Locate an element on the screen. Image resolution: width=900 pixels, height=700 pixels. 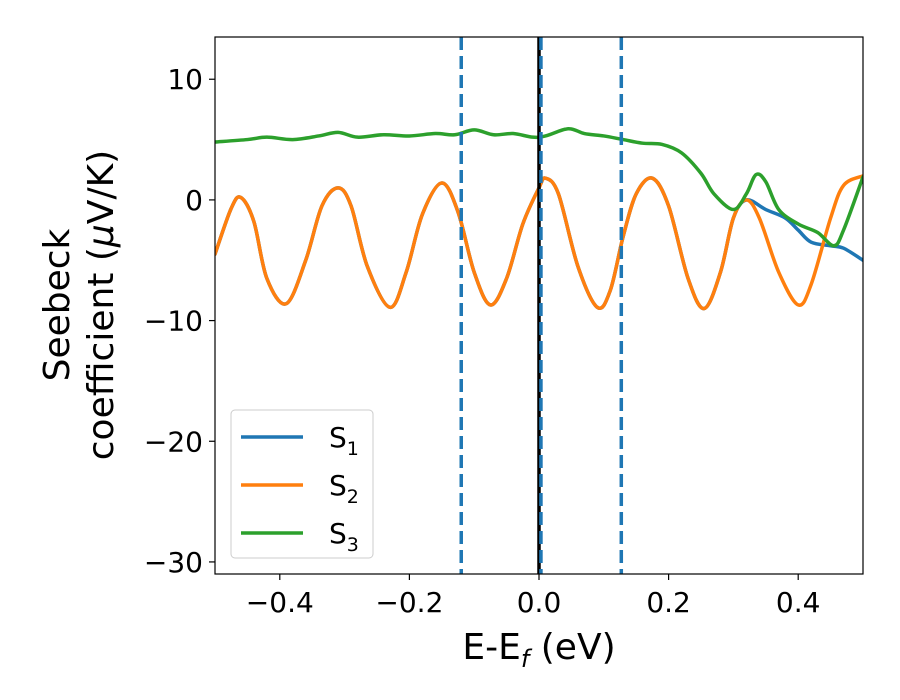
legend: S1 S2 S3 is located at coordinates (302, 484).